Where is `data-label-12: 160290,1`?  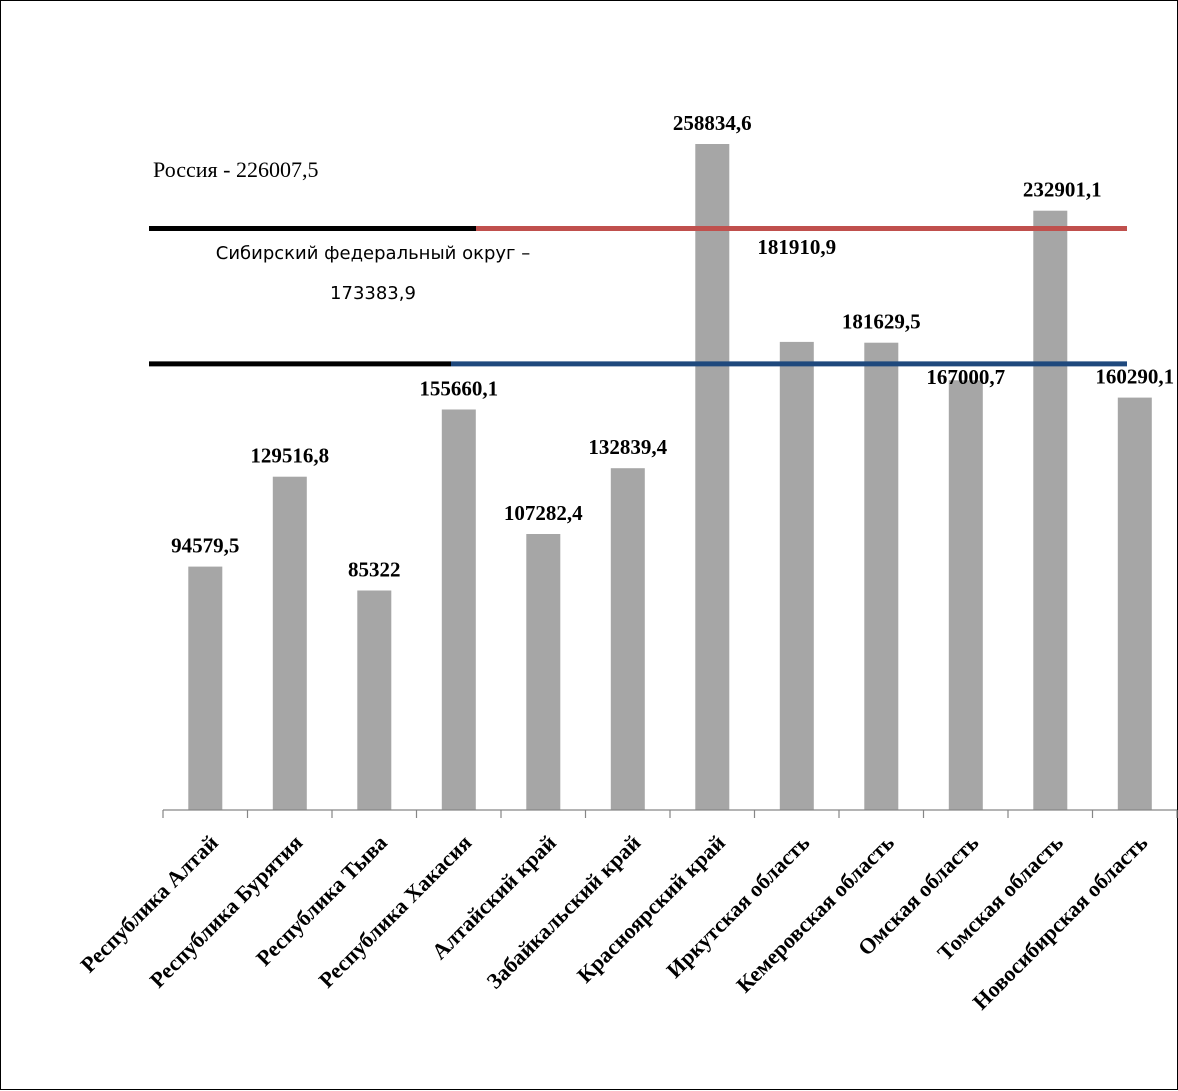 data-label-12: 160290,1 is located at coordinates (1134, 377).